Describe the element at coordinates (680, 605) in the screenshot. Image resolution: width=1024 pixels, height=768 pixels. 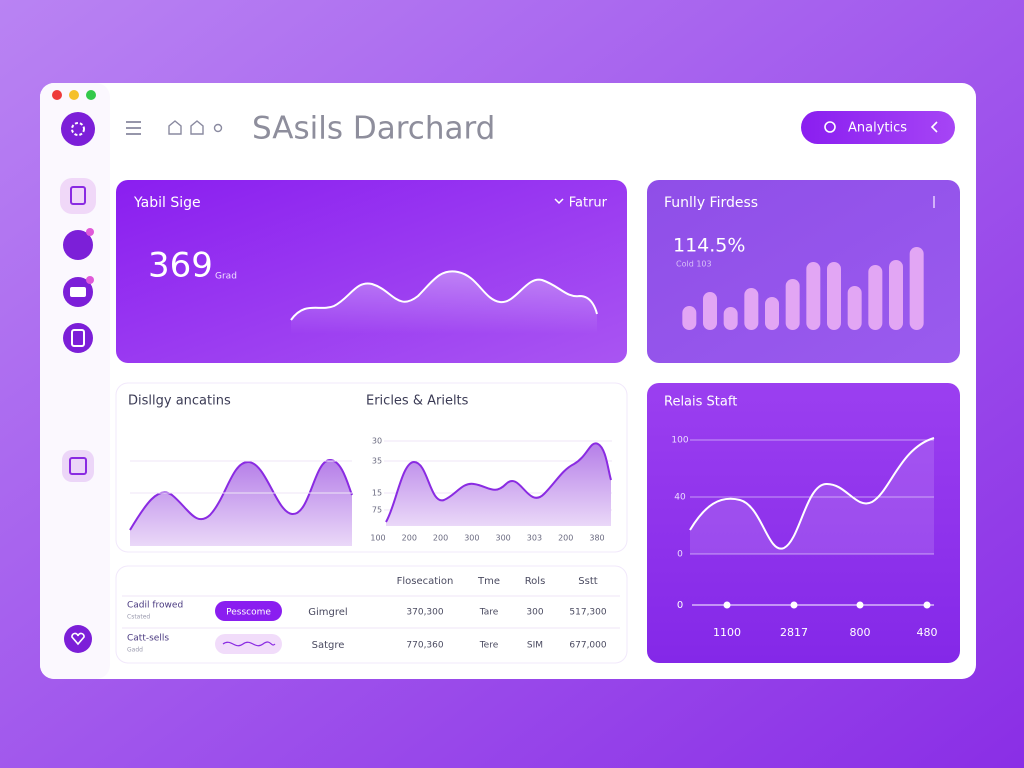
I see `x-origin-label: 0` at that location.